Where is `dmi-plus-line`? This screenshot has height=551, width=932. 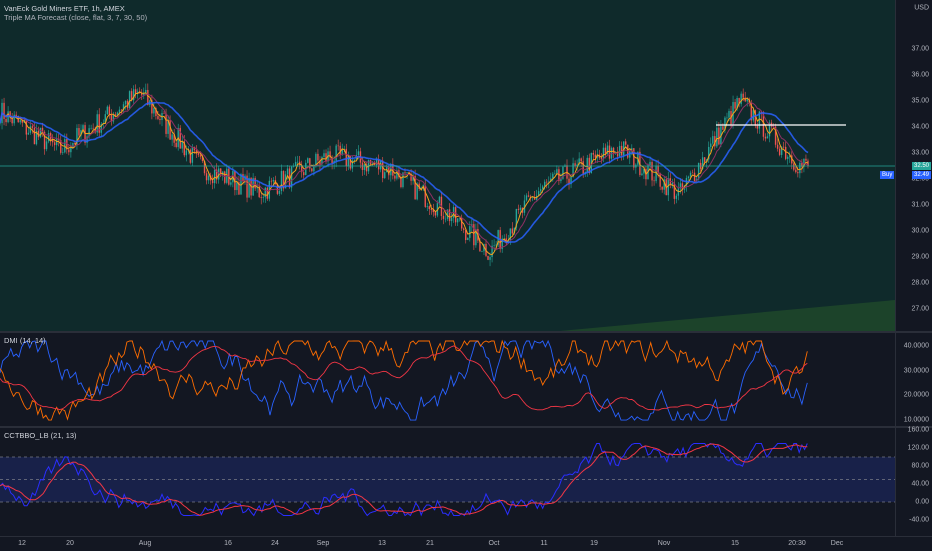 dmi-plus-line is located at coordinates (404, 380).